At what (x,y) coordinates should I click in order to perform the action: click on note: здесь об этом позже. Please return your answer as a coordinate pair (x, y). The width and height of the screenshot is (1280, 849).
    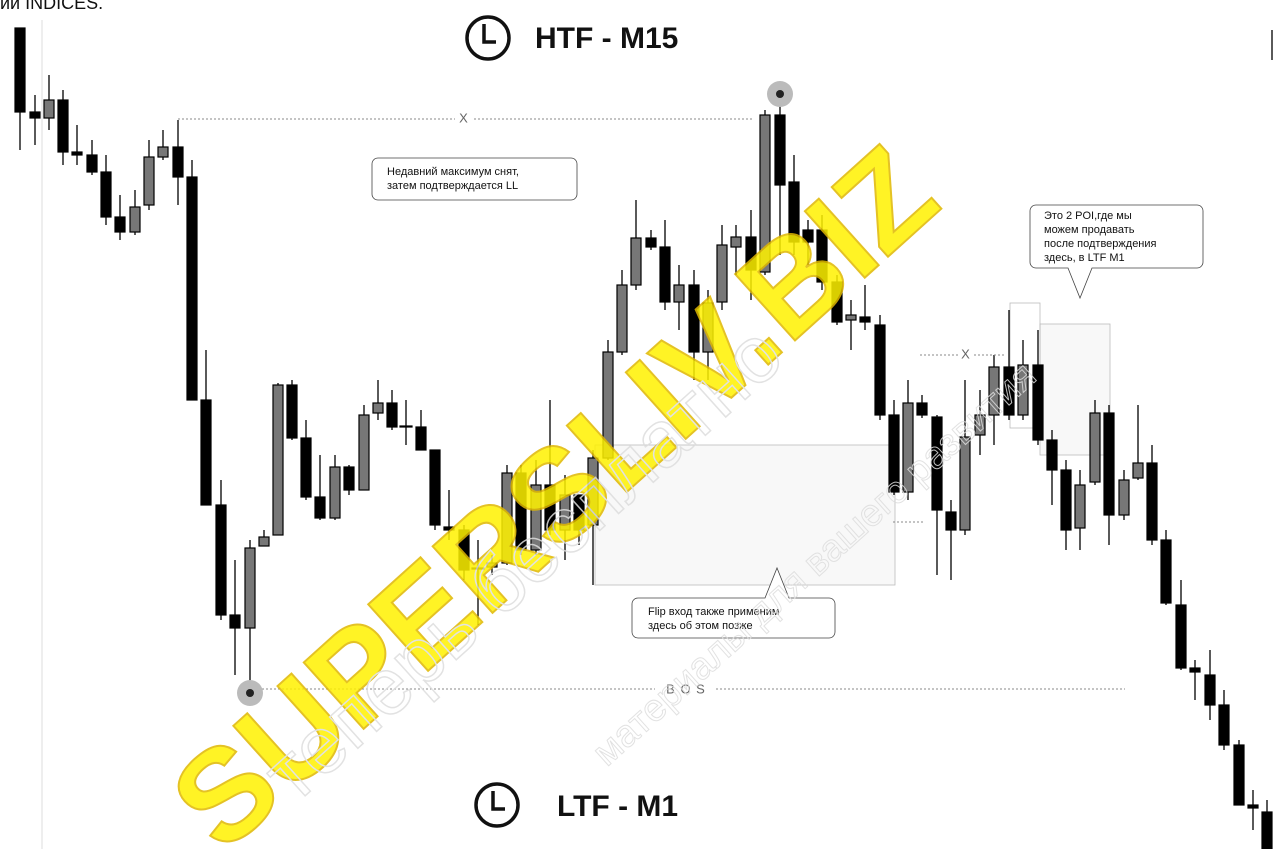
    Looking at the image, I should click on (700, 626).